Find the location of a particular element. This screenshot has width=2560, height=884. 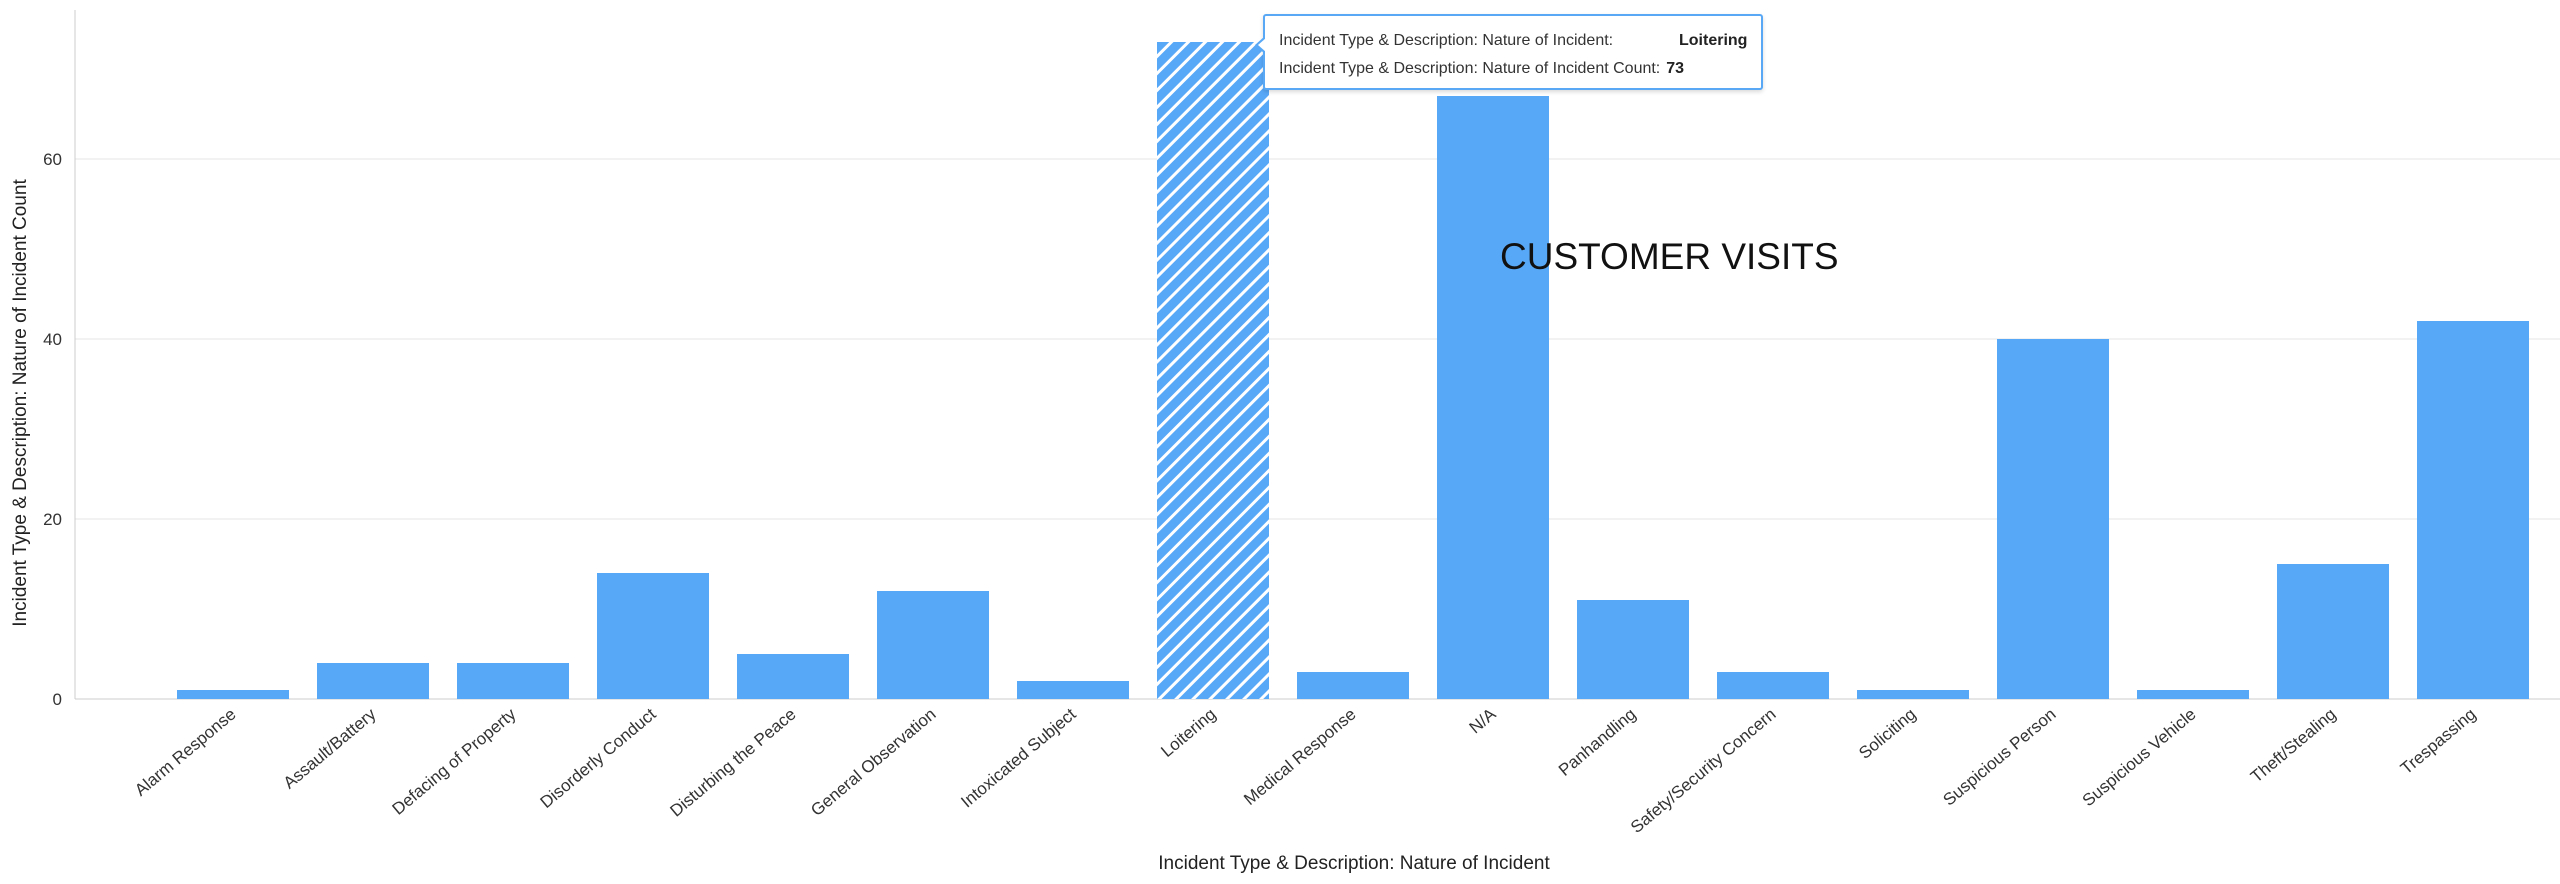

tooltip-count-value: 73 is located at coordinates (1675, 68).